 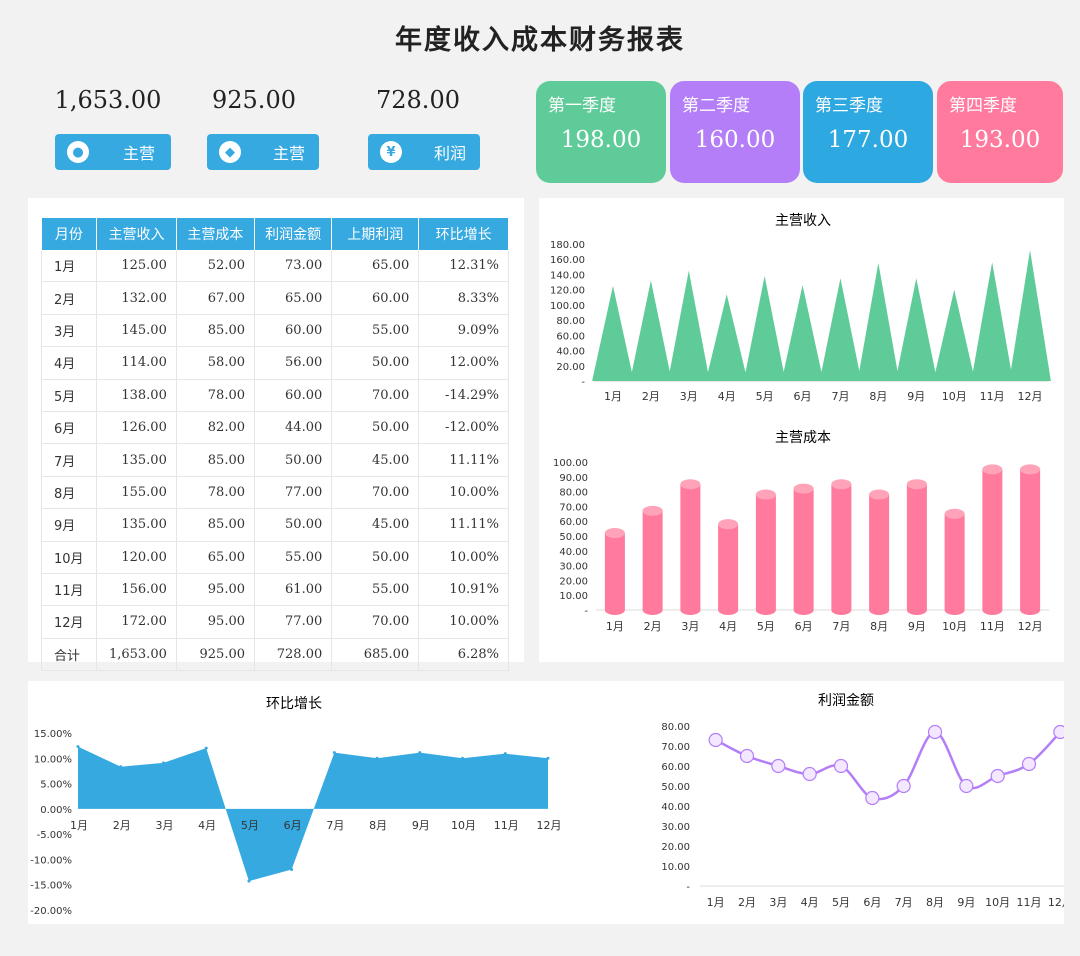 I want to click on table-cell: 1,653.00, so click(x=136, y=655).